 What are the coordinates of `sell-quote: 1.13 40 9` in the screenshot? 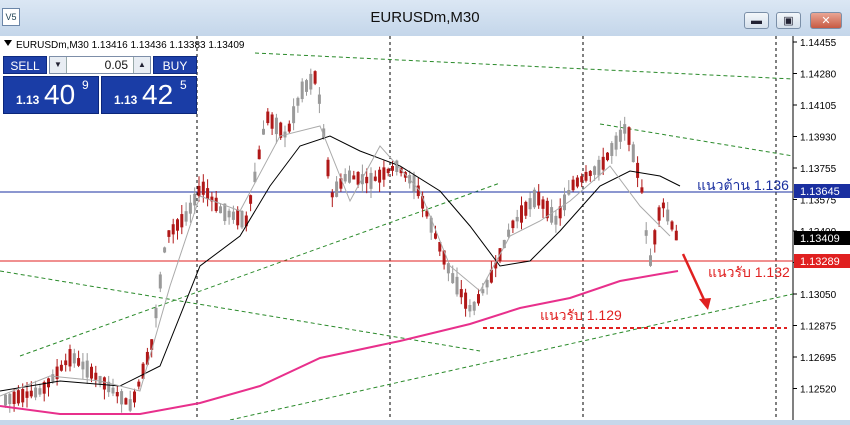 It's located at (51, 95).